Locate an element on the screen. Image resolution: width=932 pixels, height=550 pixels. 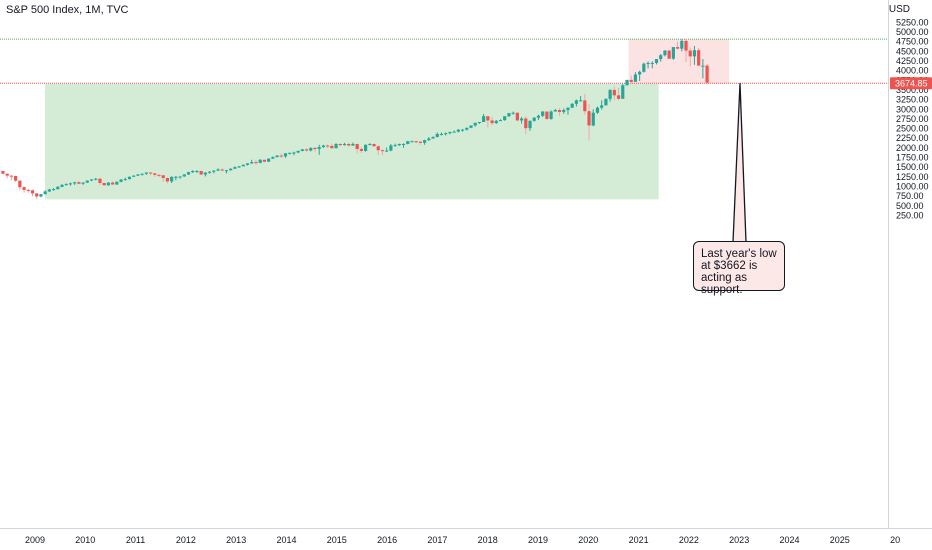
price-tick-label: 3250.00 is located at coordinates (912, 100).